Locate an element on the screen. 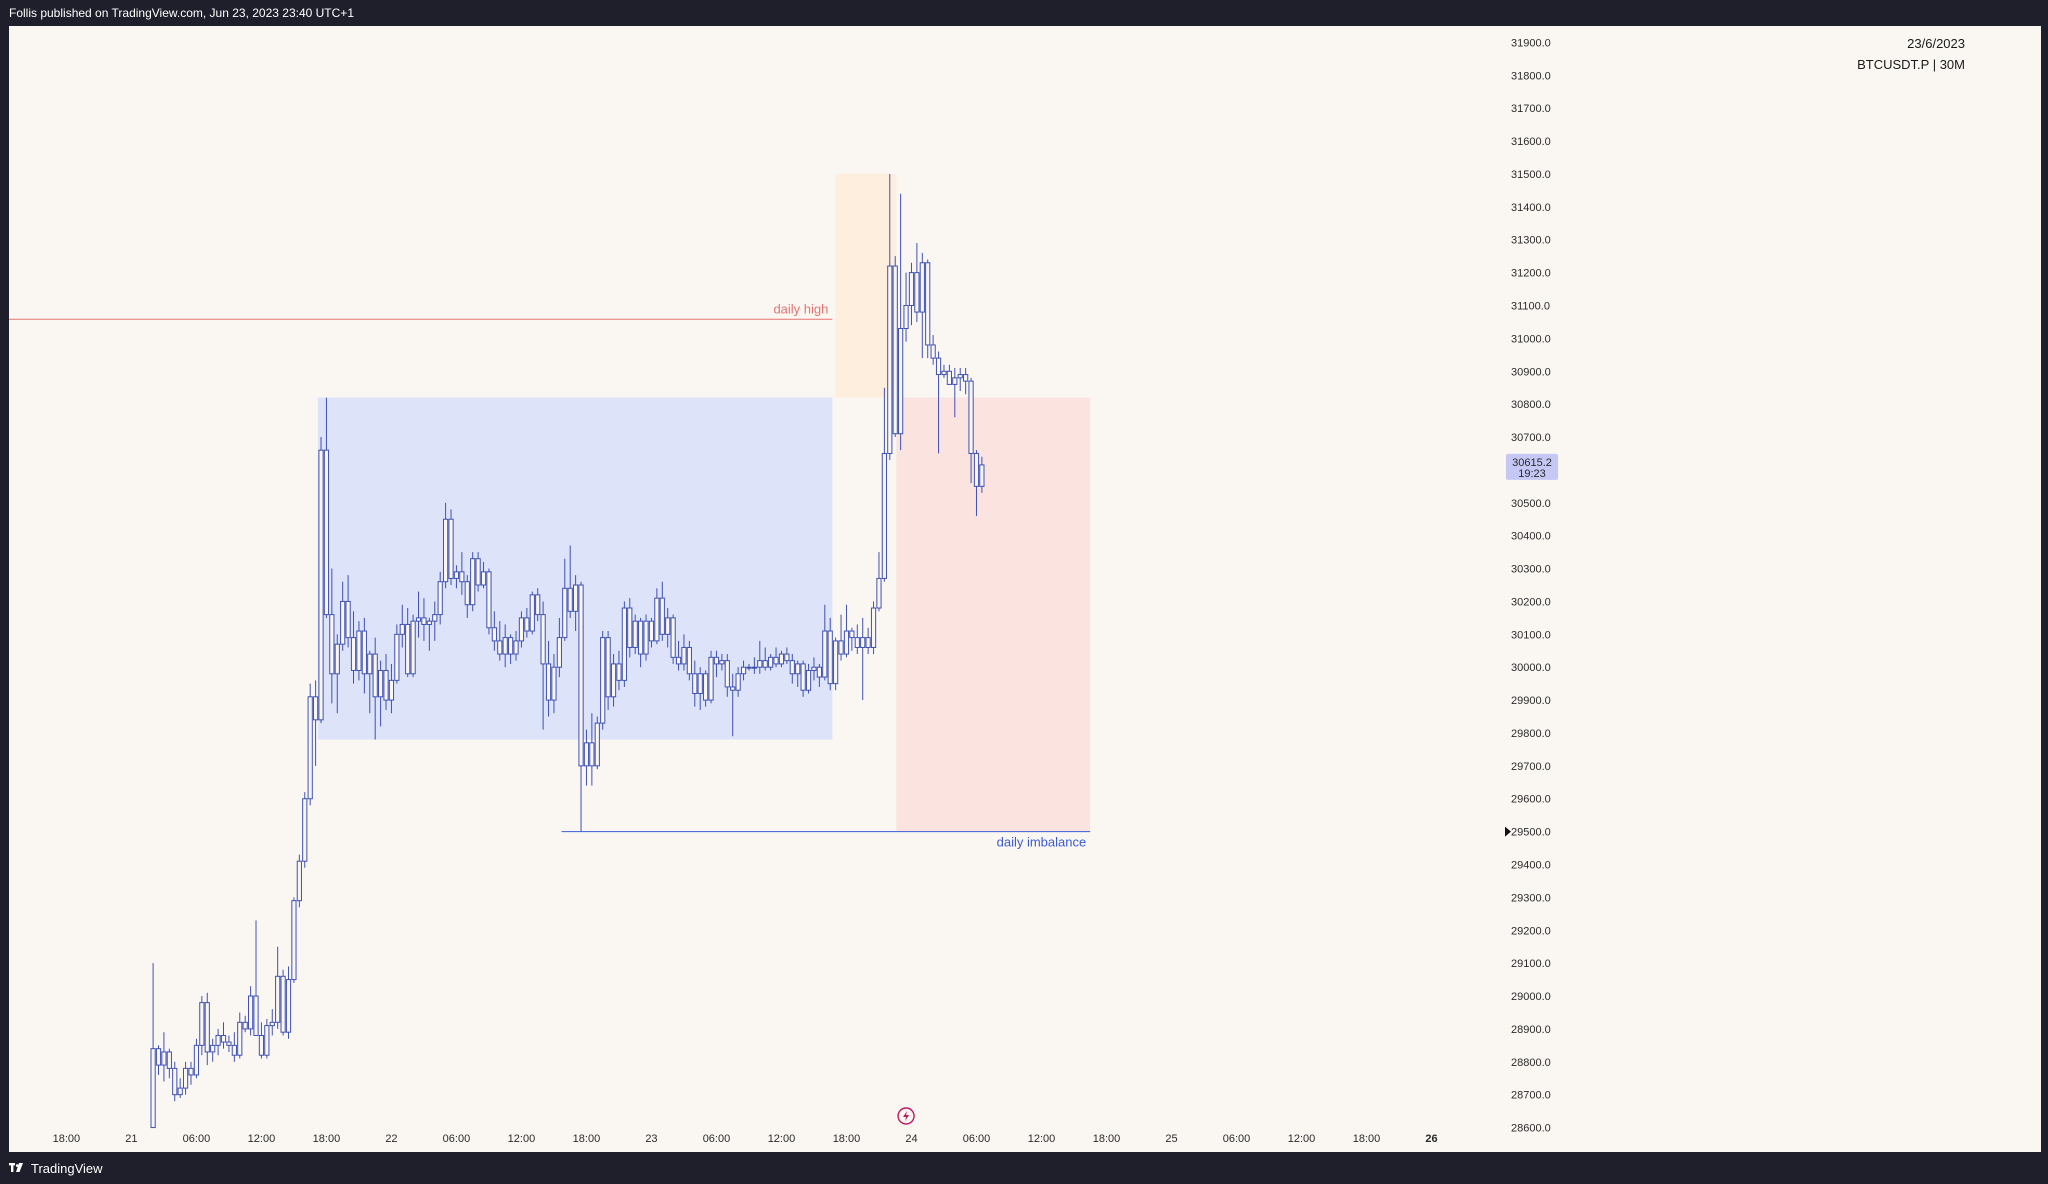 The width and height of the screenshot is (2048, 1184). daily-imbalance-label: daily imbalance is located at coordinates (1042, 842).